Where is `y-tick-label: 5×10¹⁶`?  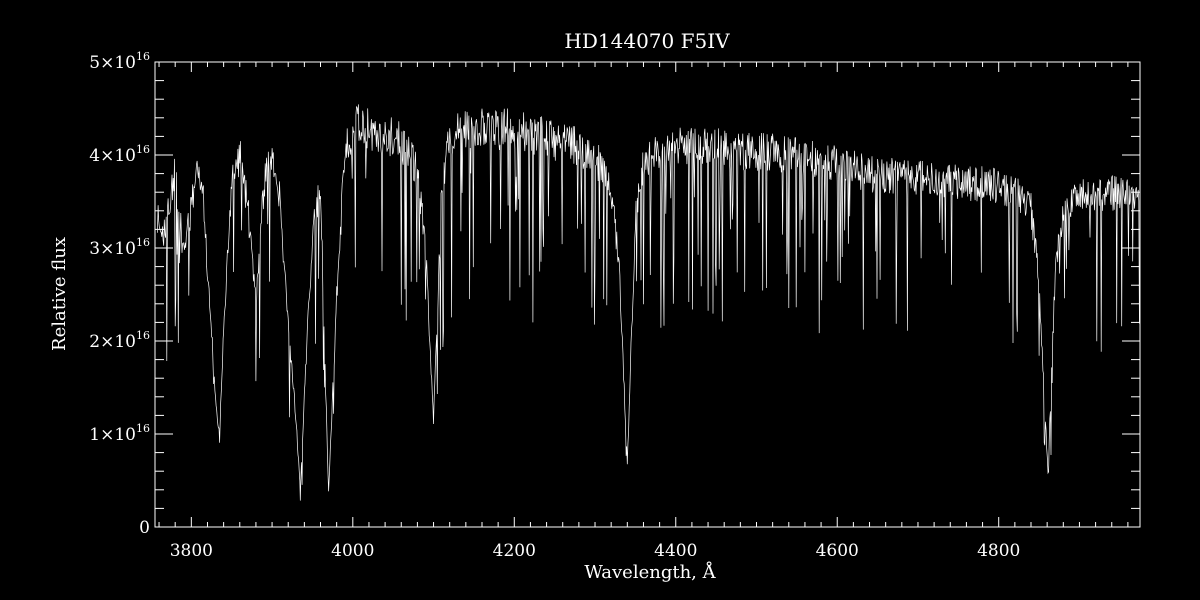 y-tick-label: 5×10¹⁶ is located at coordinates (119, 61).